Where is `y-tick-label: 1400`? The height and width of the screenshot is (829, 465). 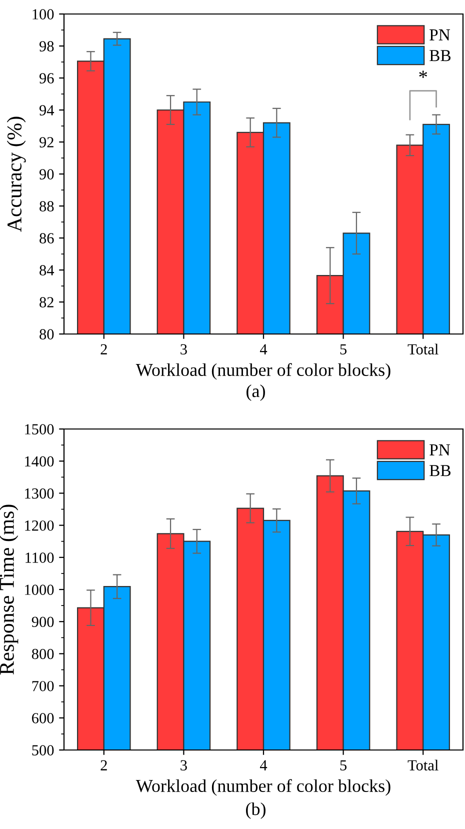
y-tick-label: 1400 is located at coordinates (39, 461).